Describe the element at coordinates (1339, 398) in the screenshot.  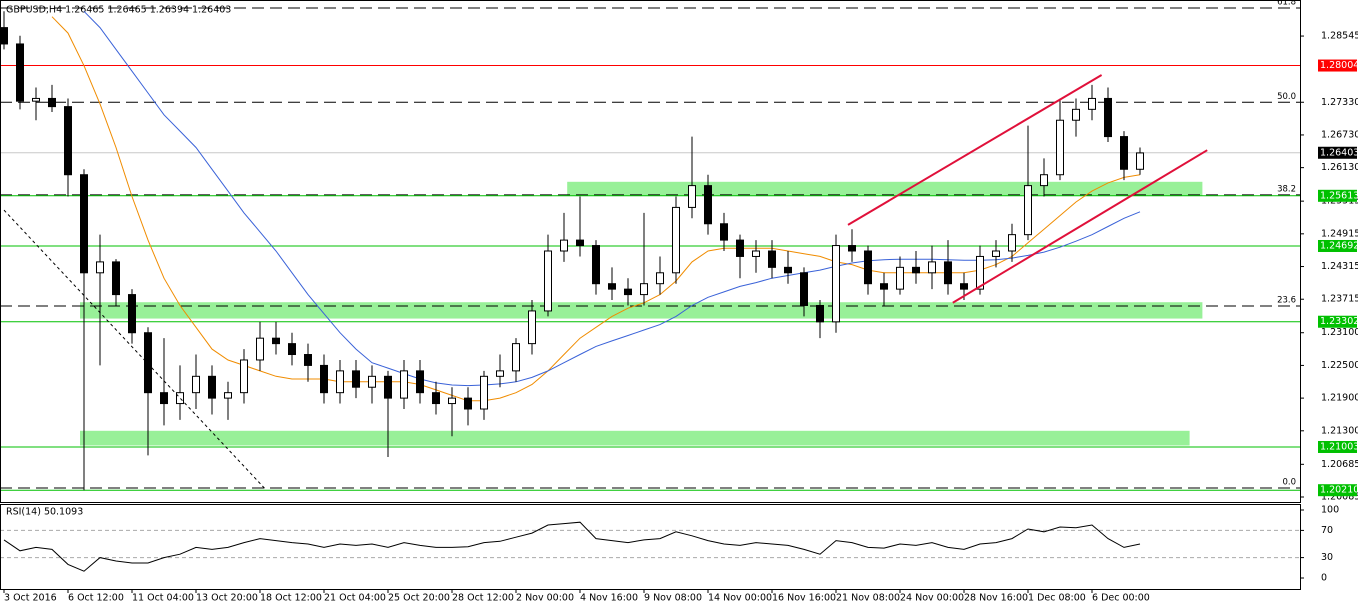
I see `y-tick-label: 1.21900` at that location.